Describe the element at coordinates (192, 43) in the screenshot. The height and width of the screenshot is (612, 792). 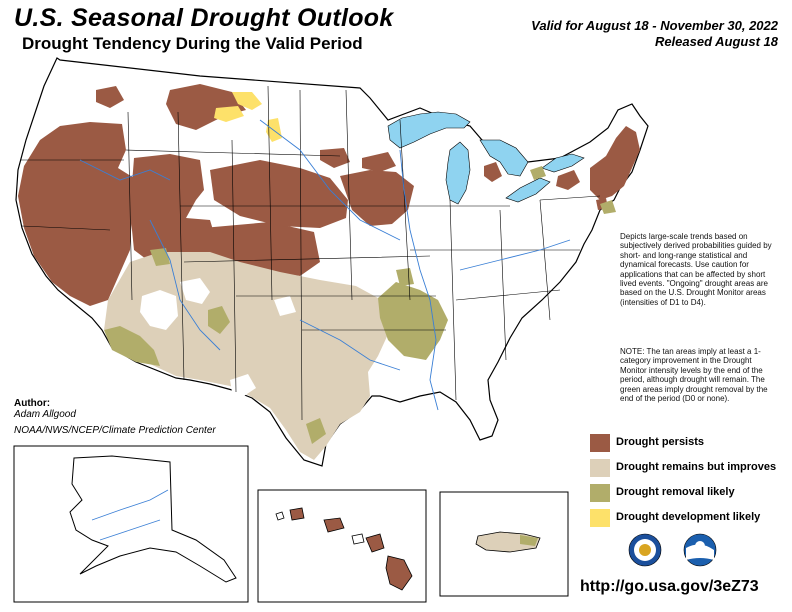
I see `page-subtitle: Drought Tendency During the Valid Period` at that location.